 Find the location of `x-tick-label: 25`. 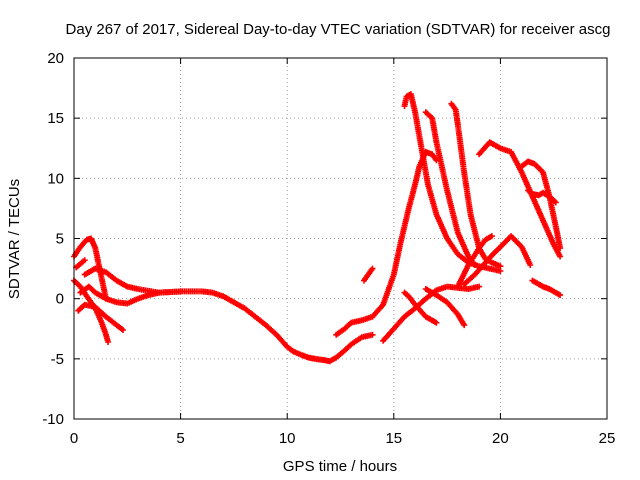

x-tick-label: 25 is located at coordinates (607, 438).